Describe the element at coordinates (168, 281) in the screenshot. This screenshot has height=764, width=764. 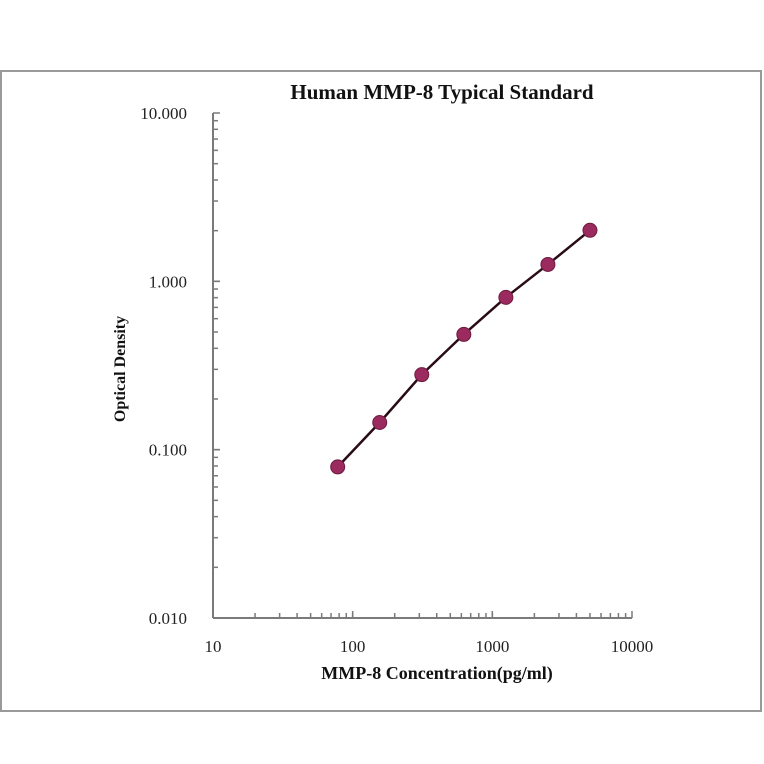
I see `y-tick-label: 1.000` at that location.